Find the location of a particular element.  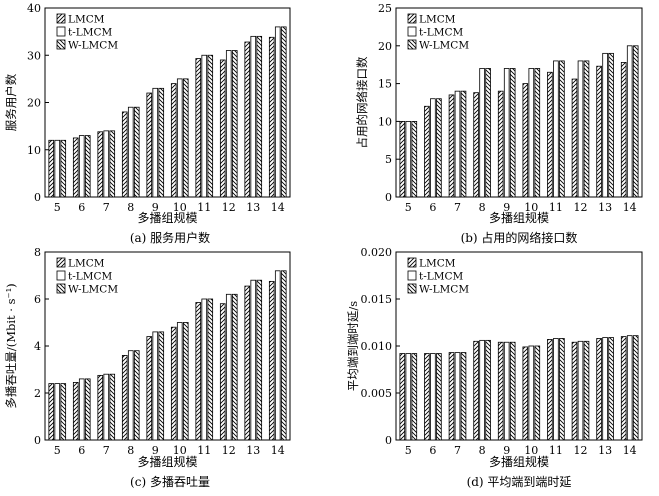

legend-label-lmcm: LMCM is located at coordinates (86, 264).